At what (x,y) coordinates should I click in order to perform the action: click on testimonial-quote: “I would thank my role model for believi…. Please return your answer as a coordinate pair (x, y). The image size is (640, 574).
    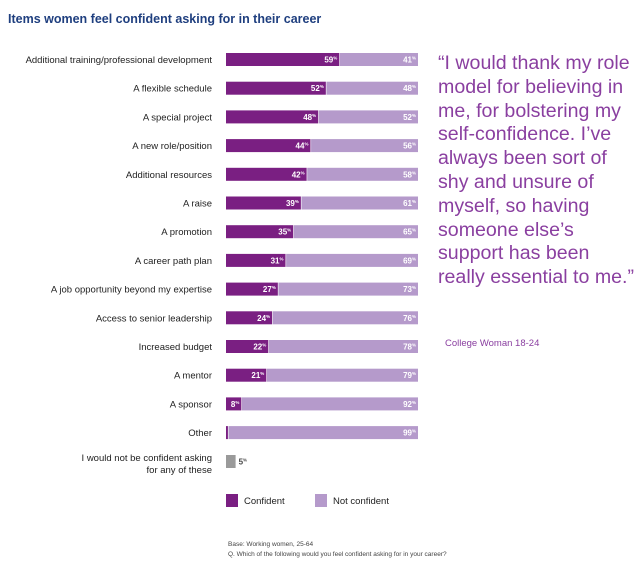
    Looking at the image, I should click on (536, 170).